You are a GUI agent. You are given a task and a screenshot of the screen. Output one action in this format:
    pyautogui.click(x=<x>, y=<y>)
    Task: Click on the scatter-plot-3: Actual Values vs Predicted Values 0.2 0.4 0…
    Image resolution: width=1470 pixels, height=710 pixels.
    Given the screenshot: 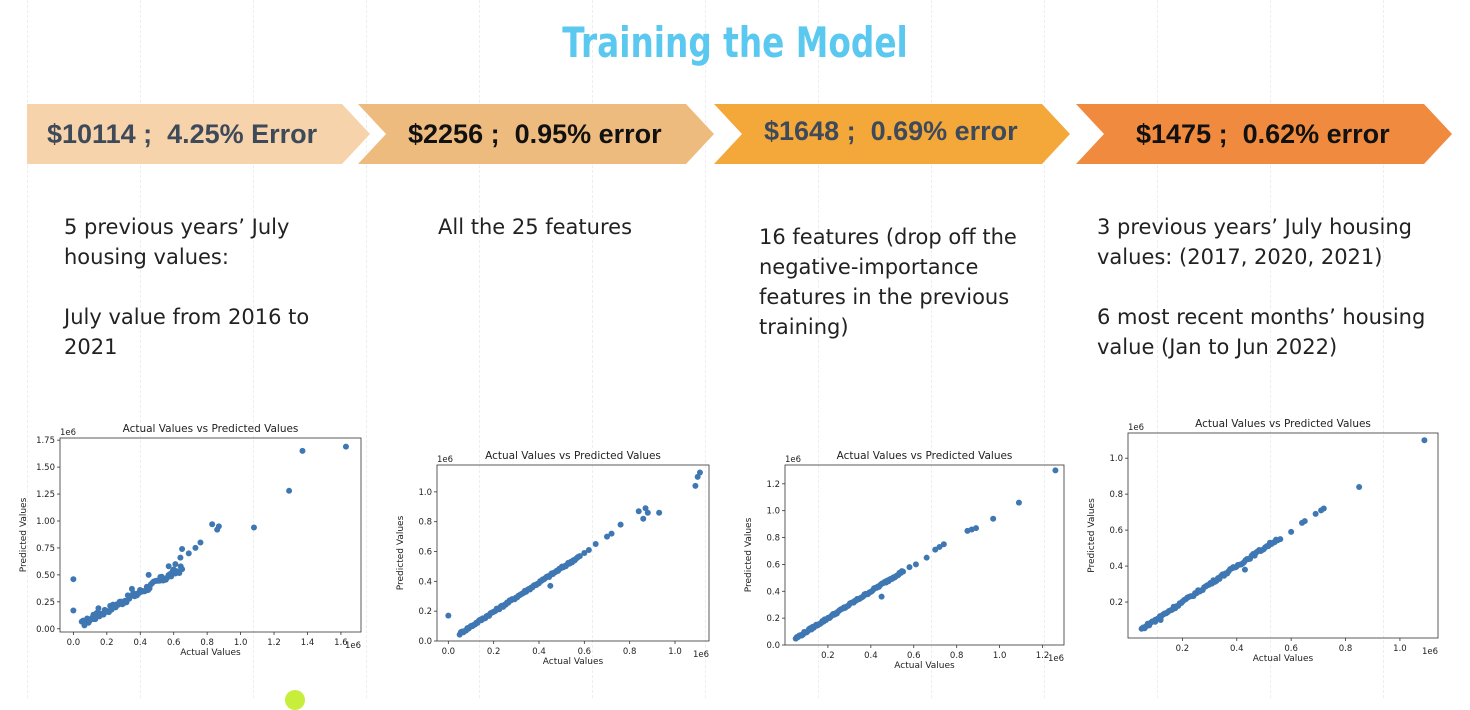 What is the action you would take?
    pyautogui.click(x=904, y=560)
    